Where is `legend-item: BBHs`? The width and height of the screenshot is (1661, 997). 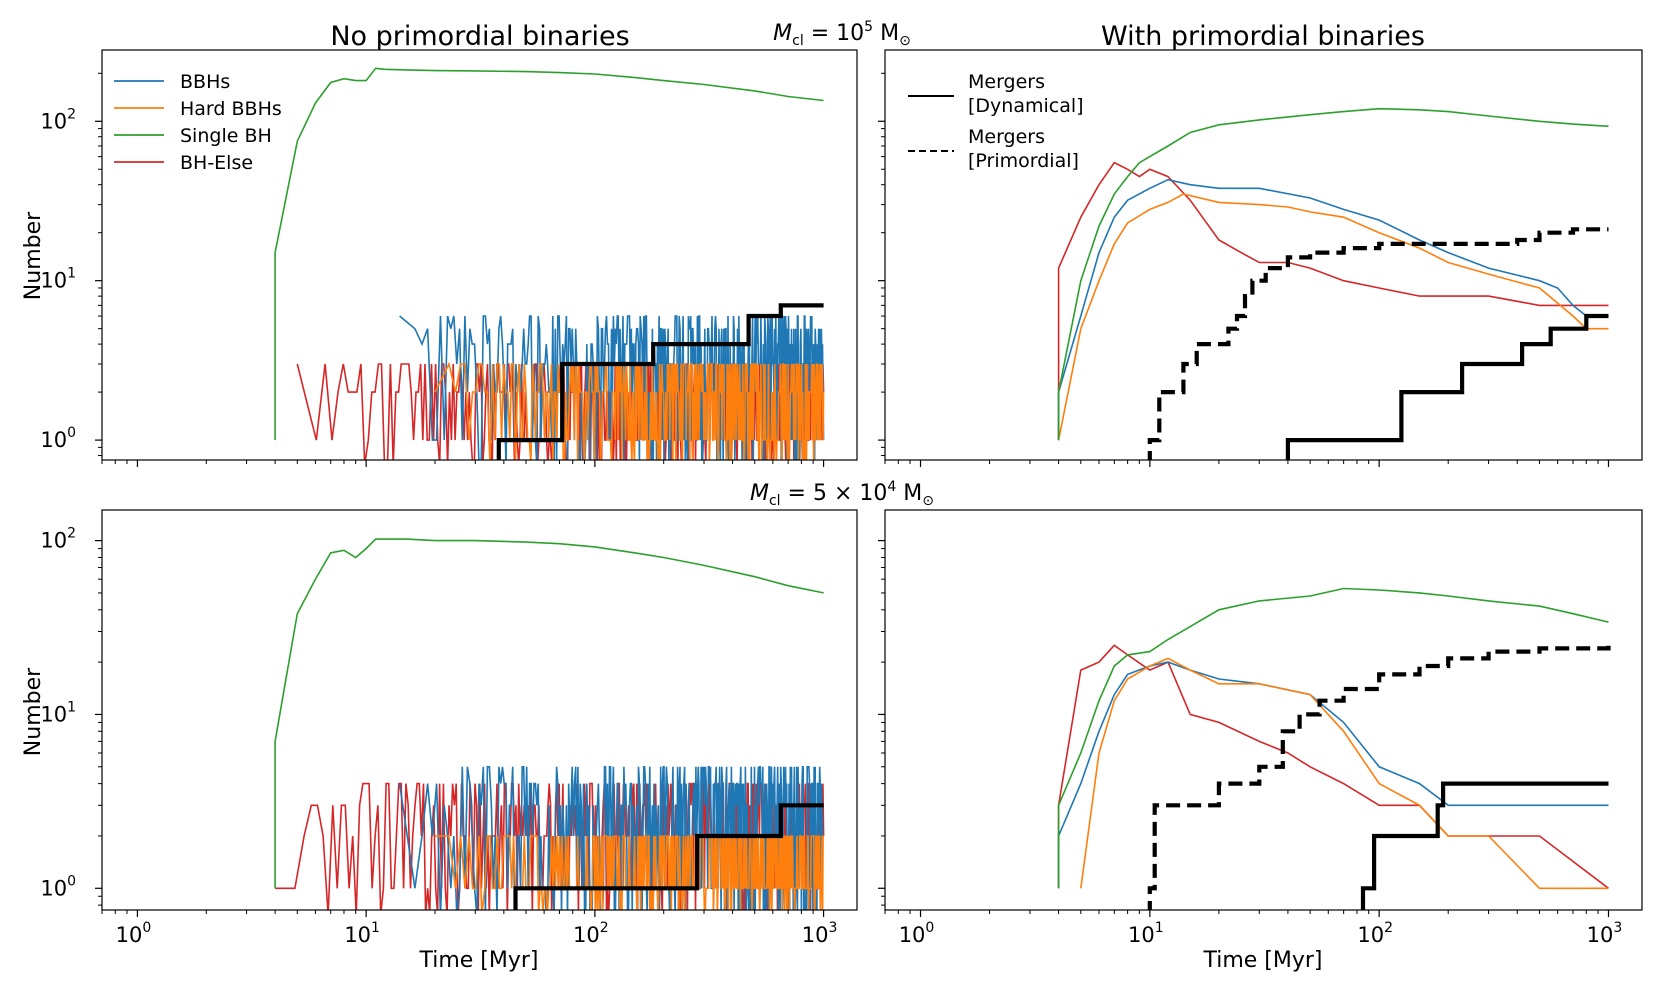 legend-item: BBHs is located at coordinates (205, 82).